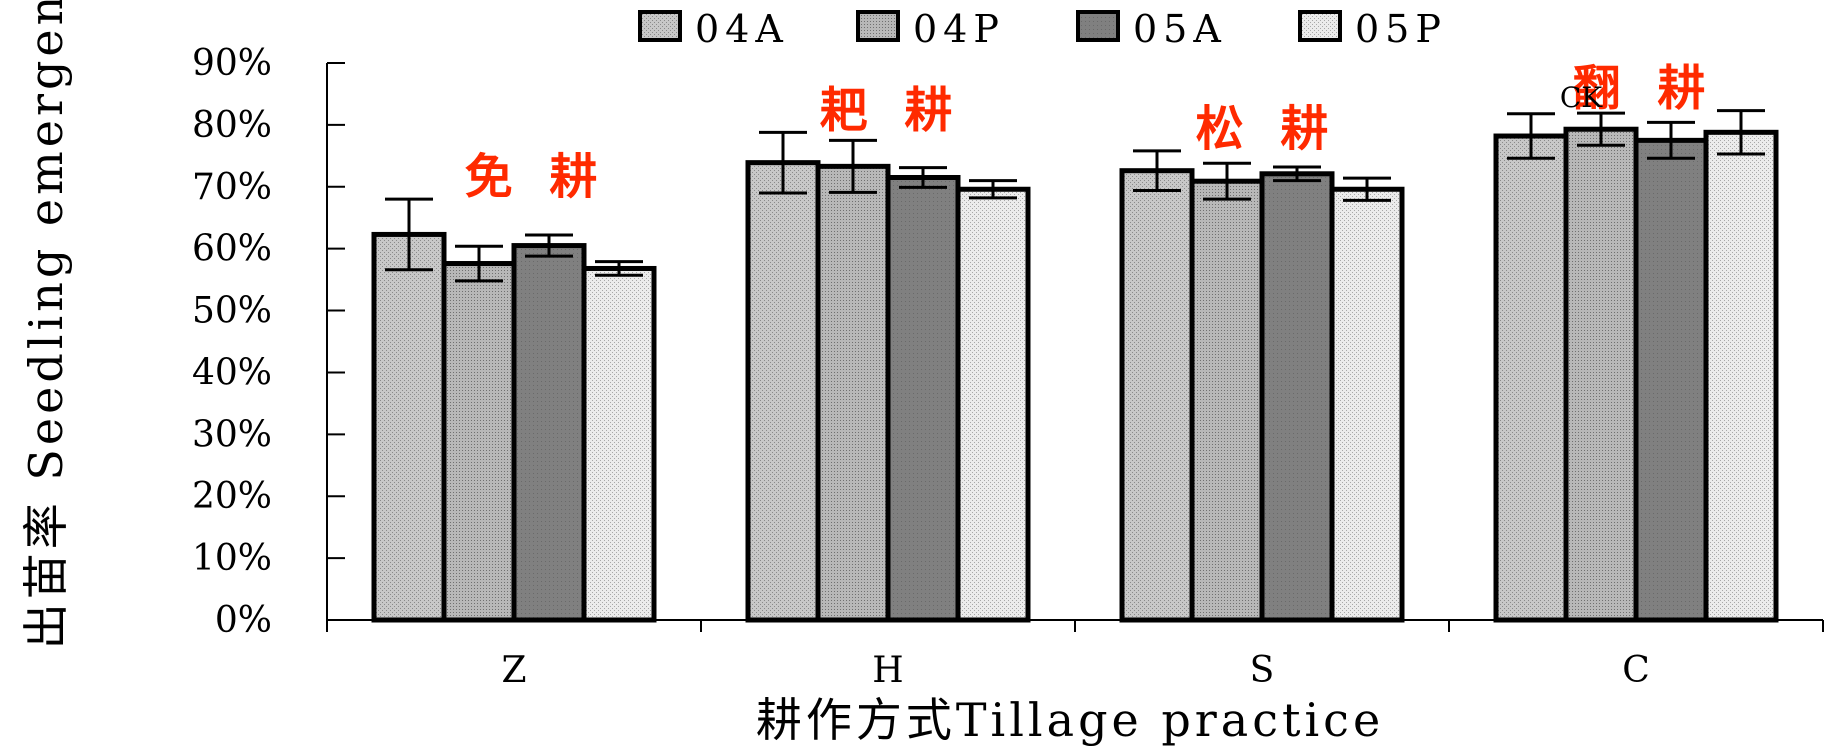 This screenshot has height=747, width=1833. I want to click on y-tick-label: 30%, so click(232, 434).